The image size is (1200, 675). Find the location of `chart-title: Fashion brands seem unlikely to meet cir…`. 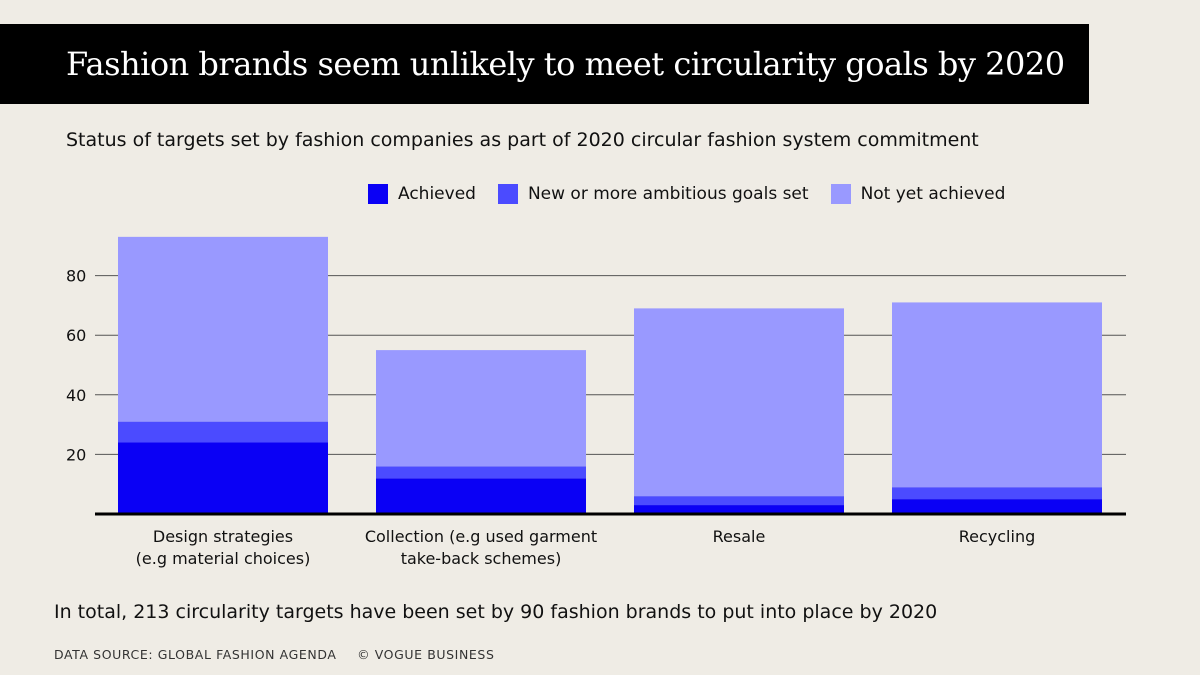

chart-title: Fashion brands seem unlikely to meet cir… is located at coordinates (544, 64).